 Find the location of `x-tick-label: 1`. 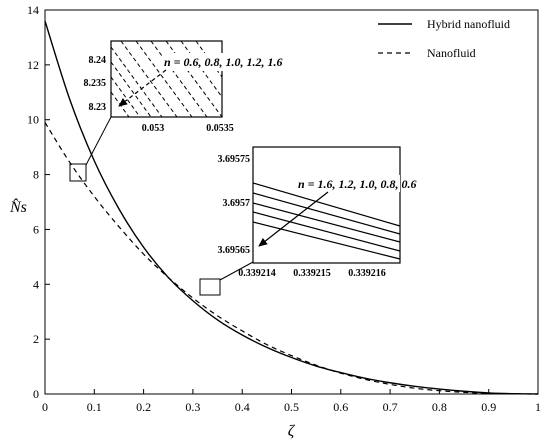

x-tick-label: 1 is located at coordinates (538, 407).